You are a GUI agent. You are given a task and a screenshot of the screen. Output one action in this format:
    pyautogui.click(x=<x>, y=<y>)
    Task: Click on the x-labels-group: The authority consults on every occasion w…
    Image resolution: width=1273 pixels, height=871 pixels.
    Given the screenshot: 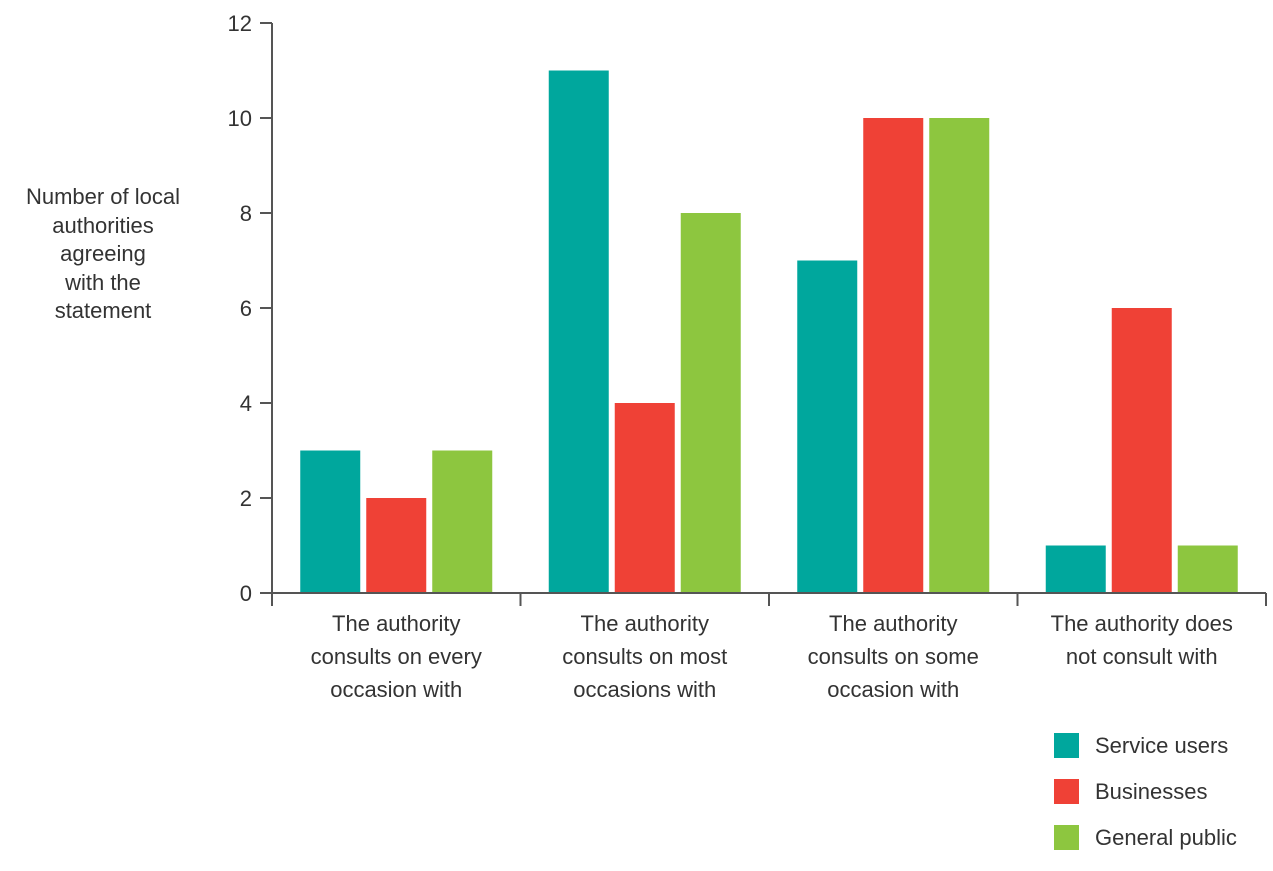 What is the action you would take?
    pyautogui.click(x=772, y=656)
    